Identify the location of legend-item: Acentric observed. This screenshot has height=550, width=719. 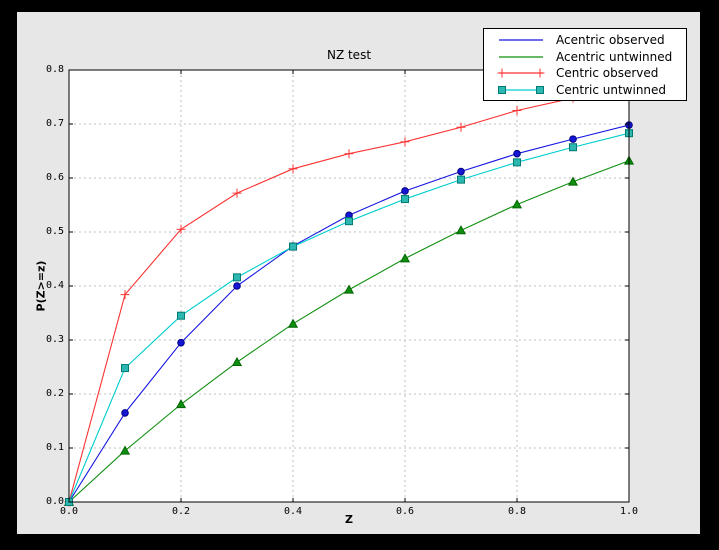
(585, 40).